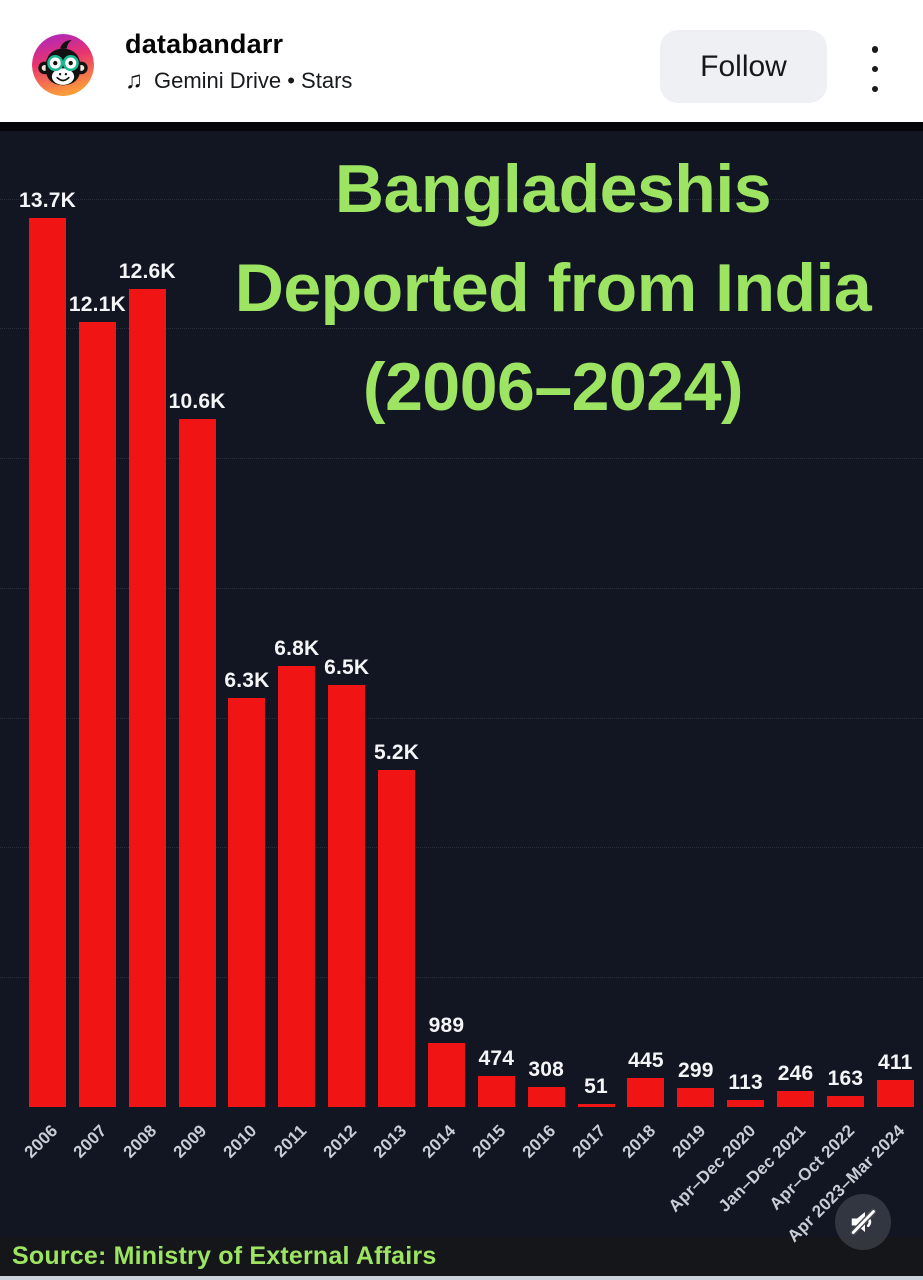 The height and width of the screenshot is (1280, 923). I want to click on bar-value-label: 6.5K, so click(347, 668).